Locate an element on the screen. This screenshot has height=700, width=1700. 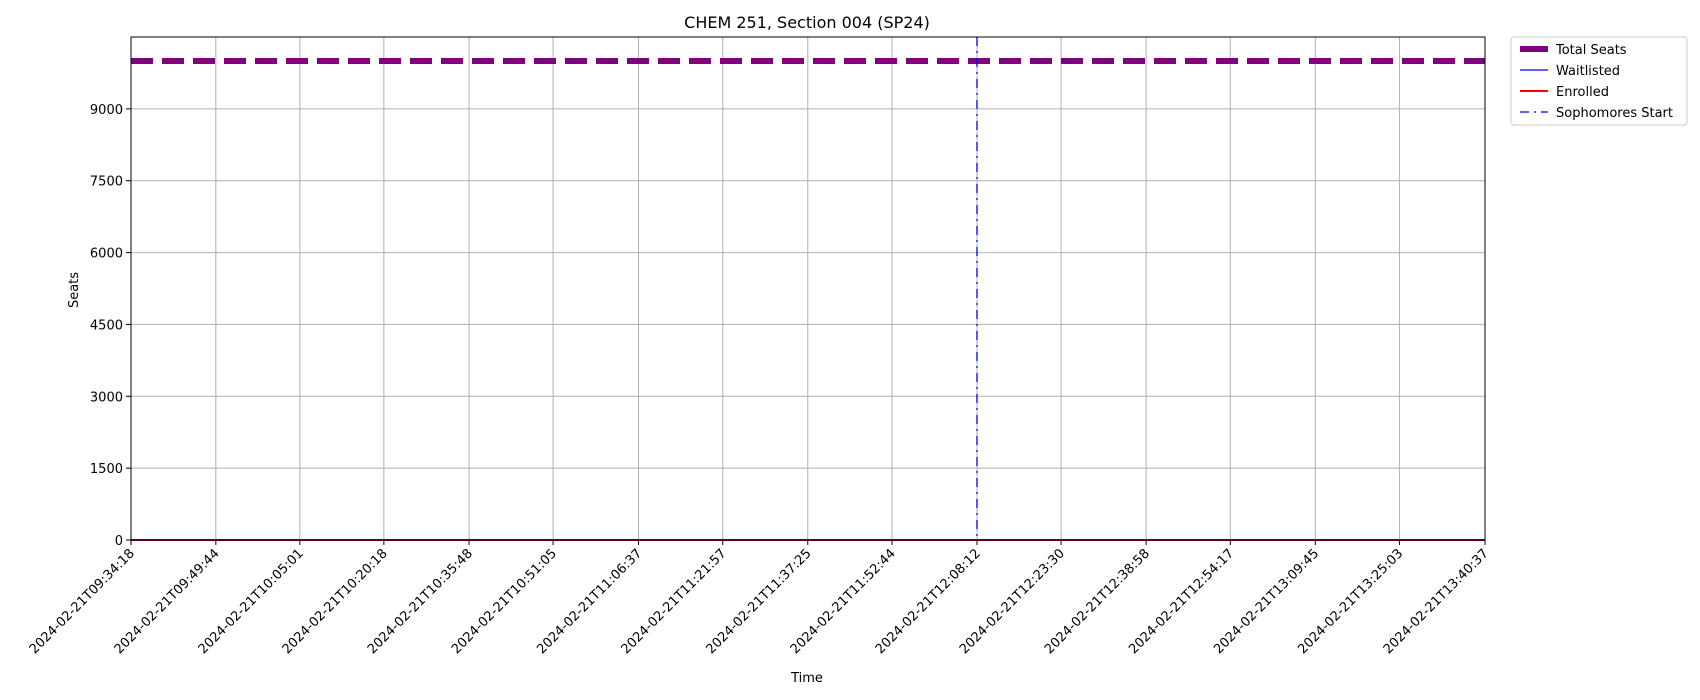
y-axis-ticks: 0 1500 3000 4500 6000 7500 9000 is located at coordinates (110, 326).